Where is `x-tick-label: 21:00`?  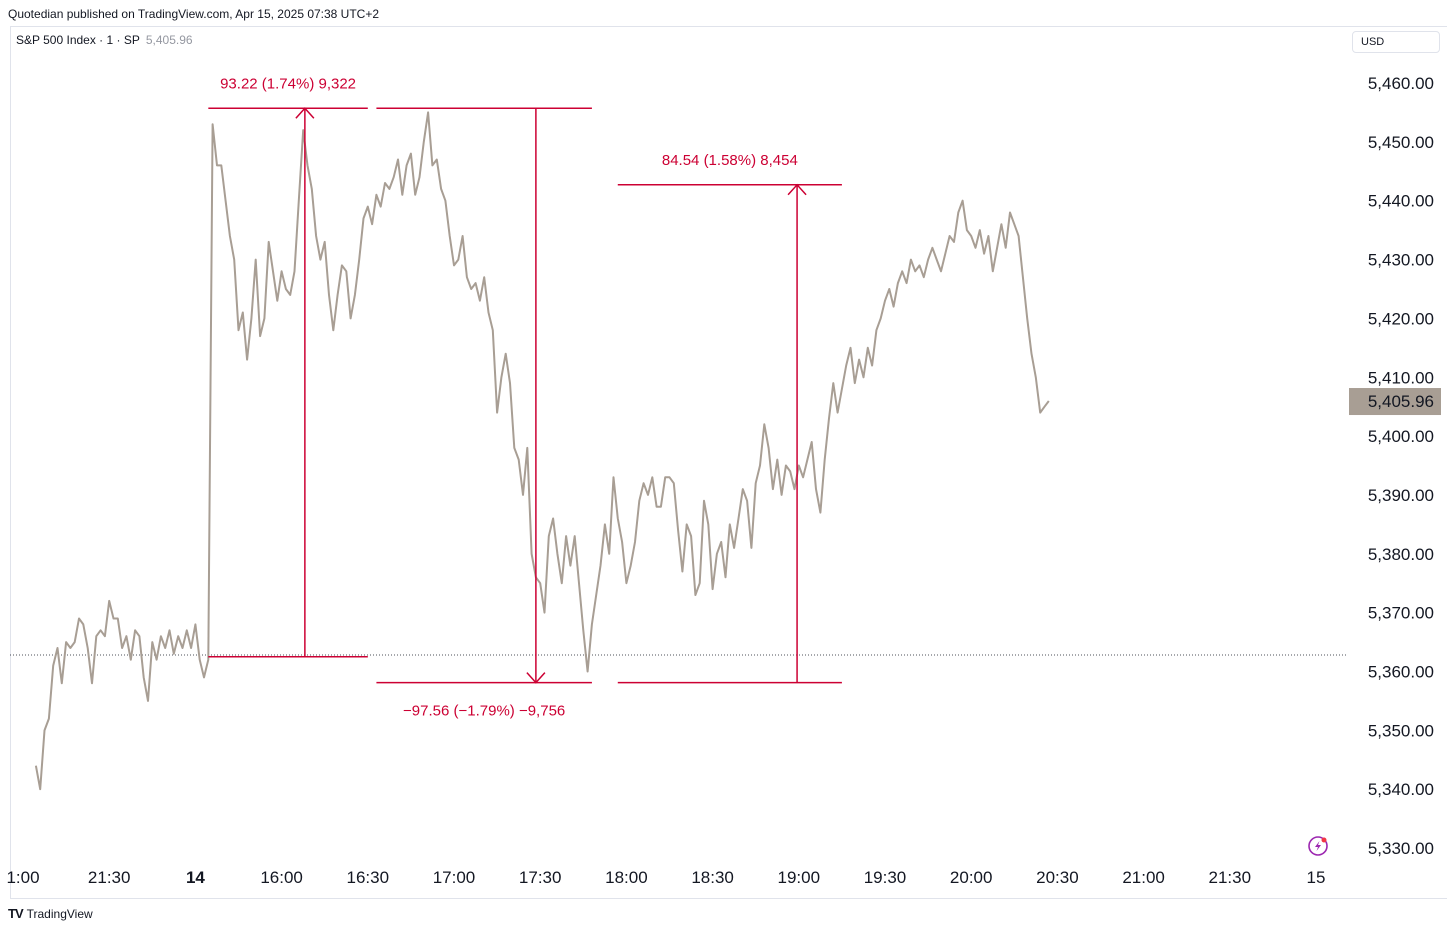
x-tick-label: 21:00 is located at coordinates (1143, 877).